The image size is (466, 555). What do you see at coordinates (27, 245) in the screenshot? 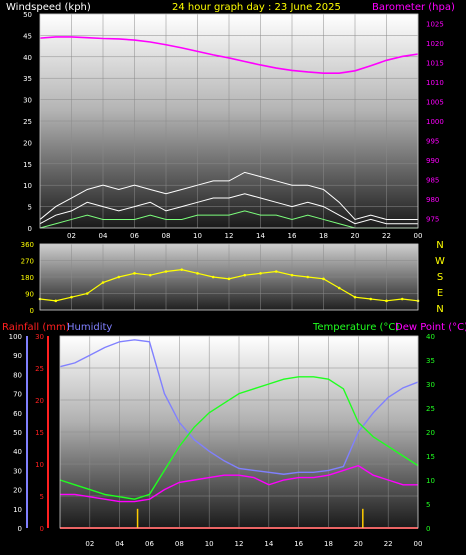
I see `direction-tick-label: 360` at bounding box center [27, 245].